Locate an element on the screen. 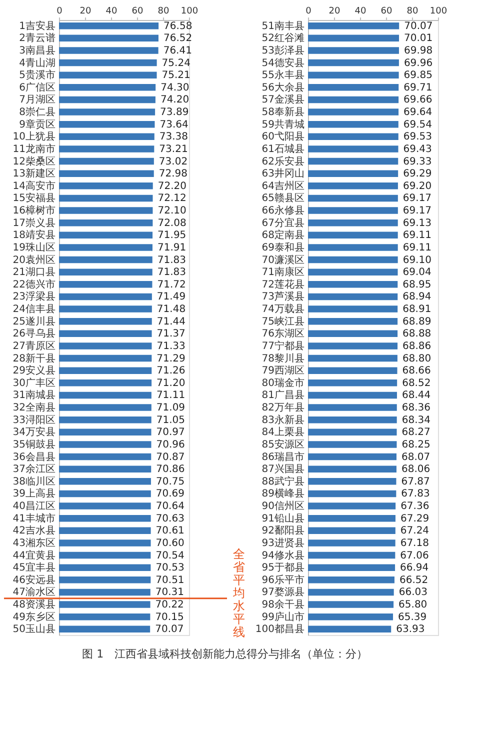 The width and height of the screenshot is (500, 737). data-label: 67.83 is located at coordinates (415, 494).